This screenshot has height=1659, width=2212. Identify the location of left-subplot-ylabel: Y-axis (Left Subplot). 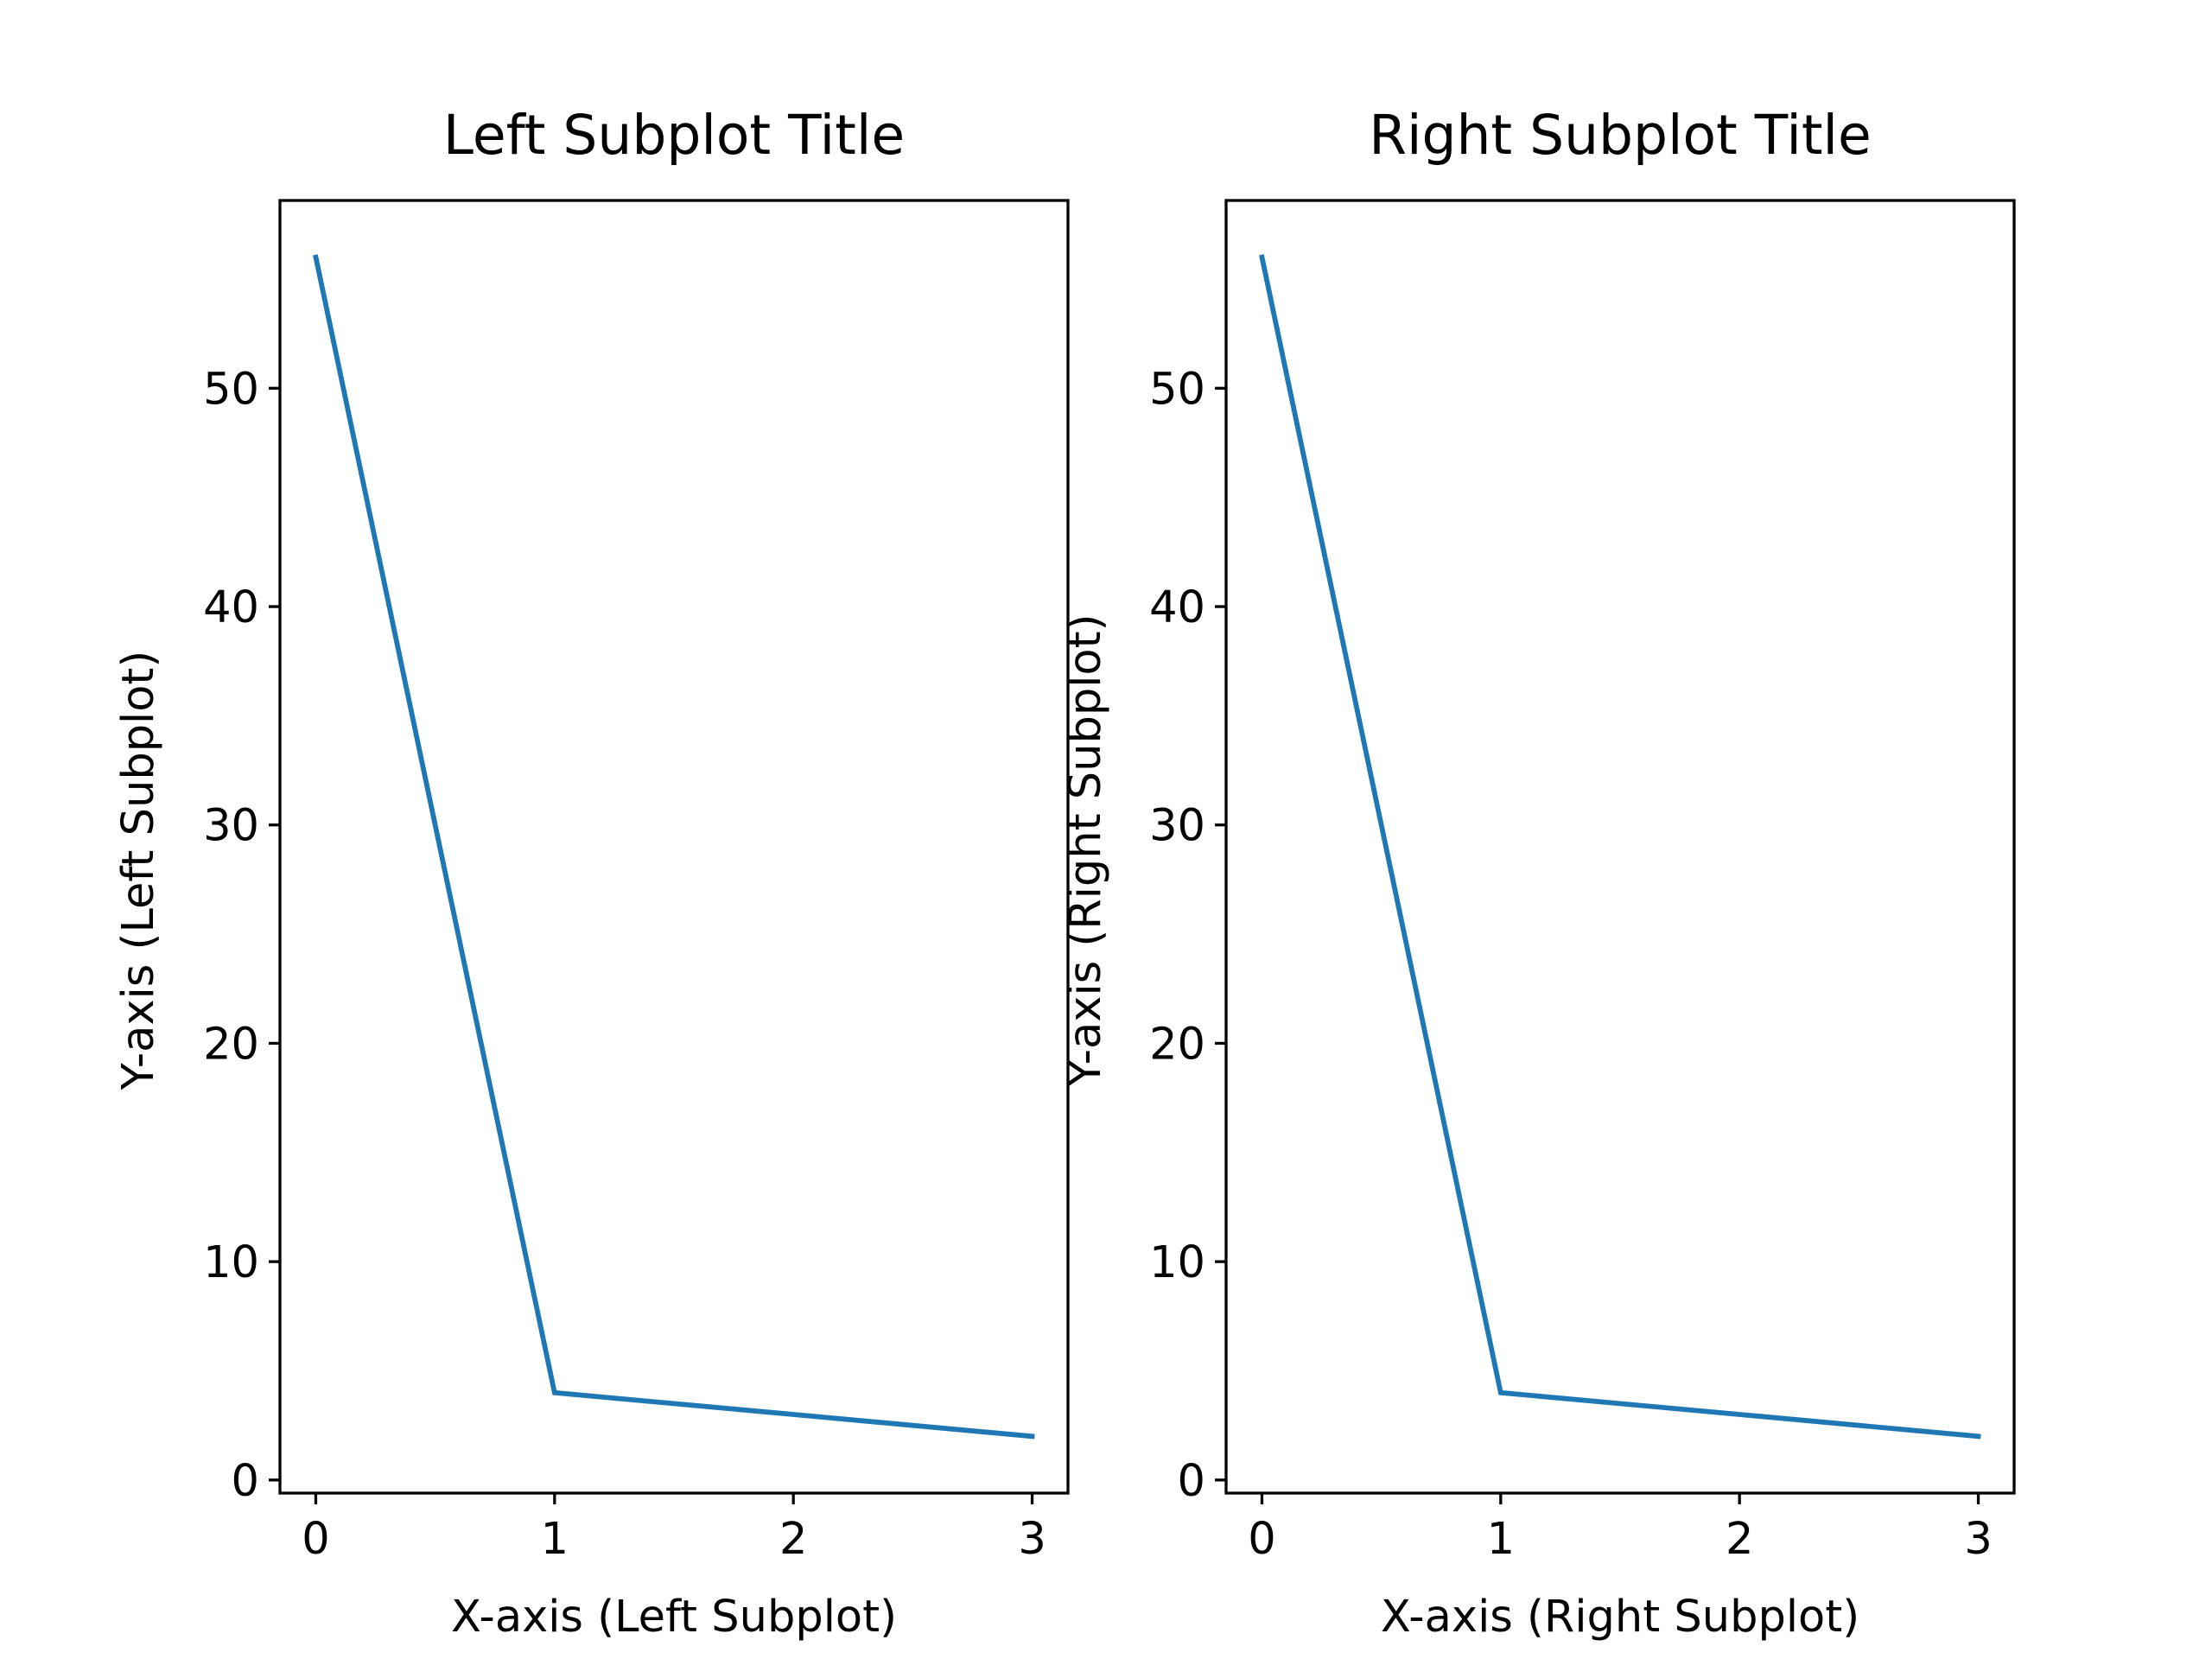
(138, 871).